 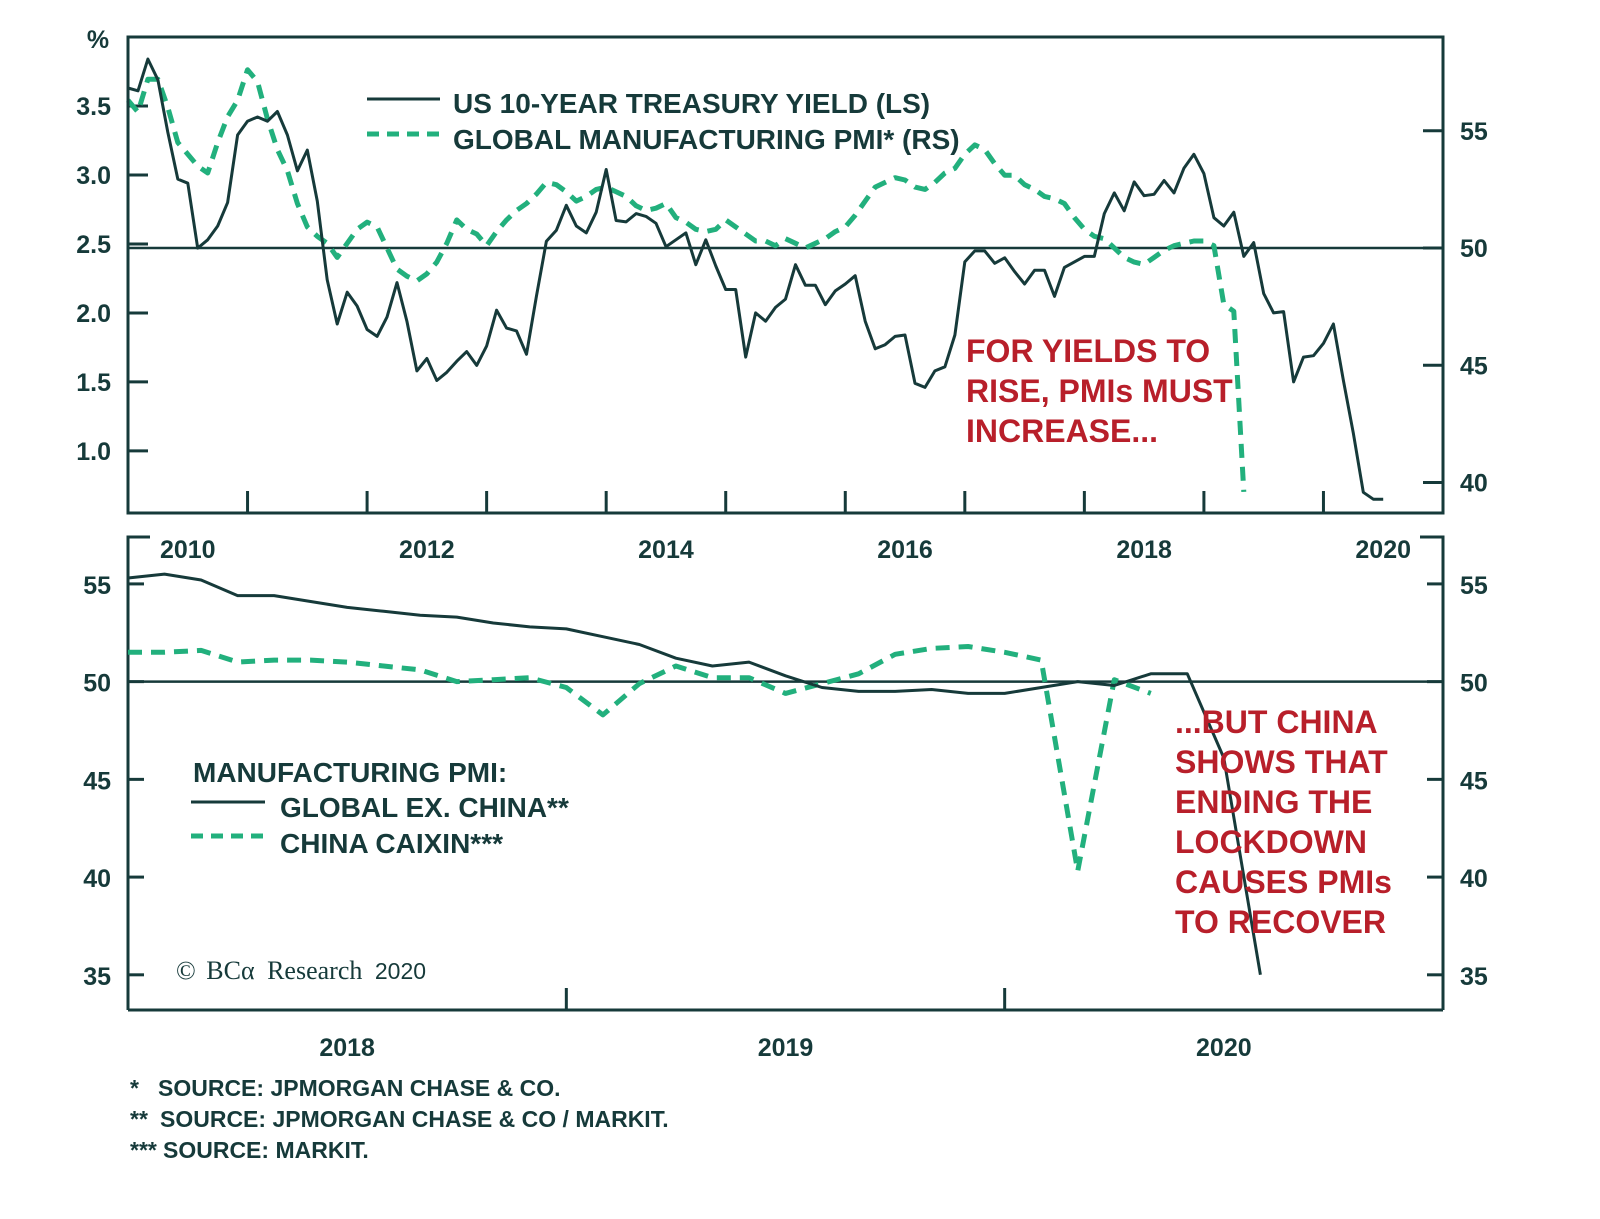 What do you see at coordinates (414, 1119) in the screenshot?
I see `footnote-2-text: SOURCE: JPMORGAN CHASE & CO / MARKIT.` at bounding box center [414, 1119].